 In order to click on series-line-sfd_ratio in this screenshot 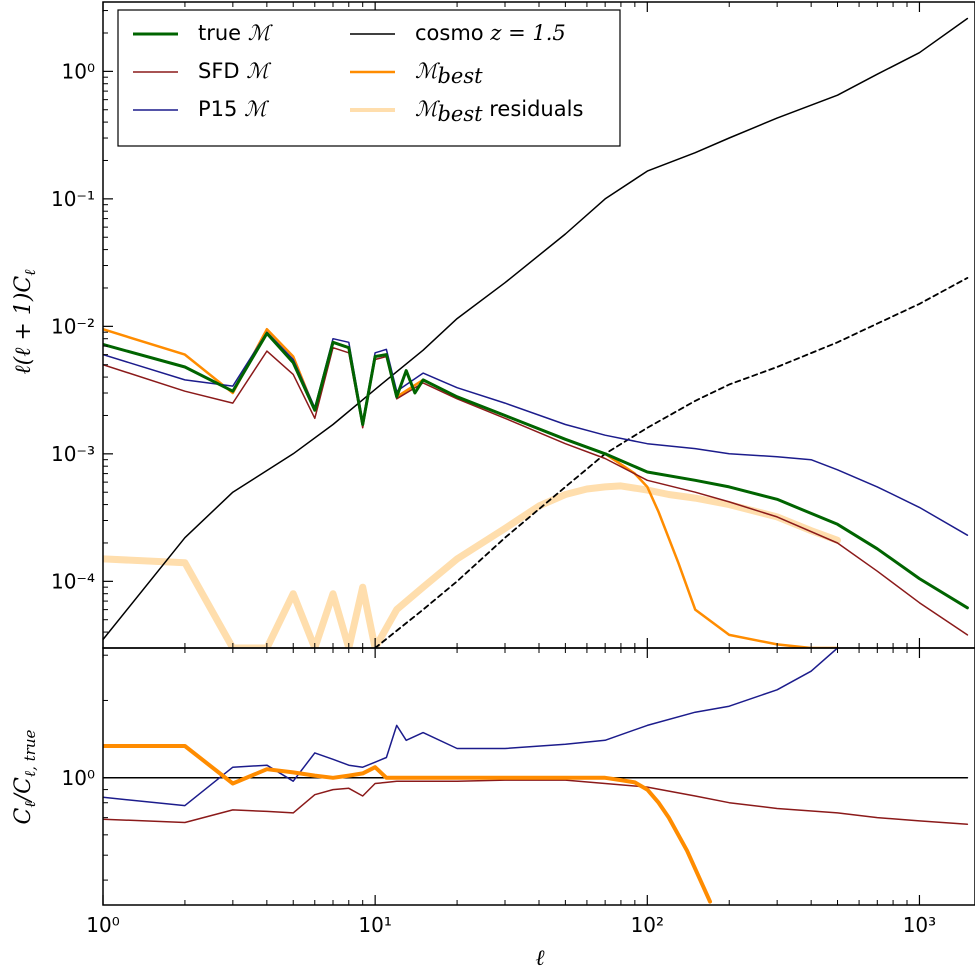, I will do `click(536, 802)`.